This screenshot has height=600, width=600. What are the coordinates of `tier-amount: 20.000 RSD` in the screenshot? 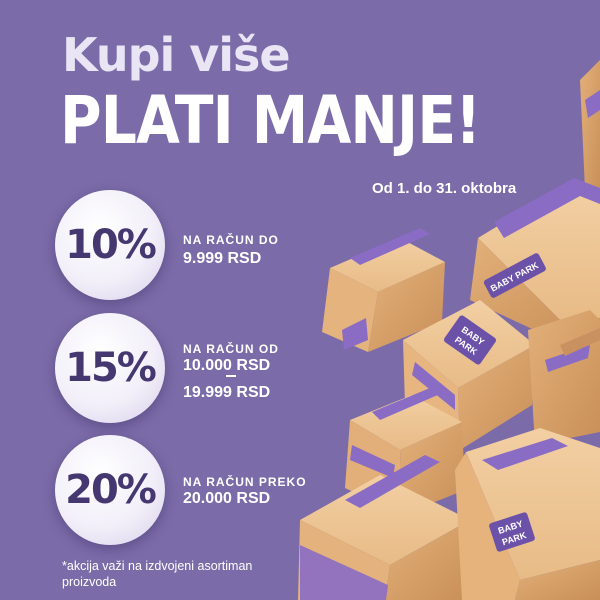 It's located at (227, 498).